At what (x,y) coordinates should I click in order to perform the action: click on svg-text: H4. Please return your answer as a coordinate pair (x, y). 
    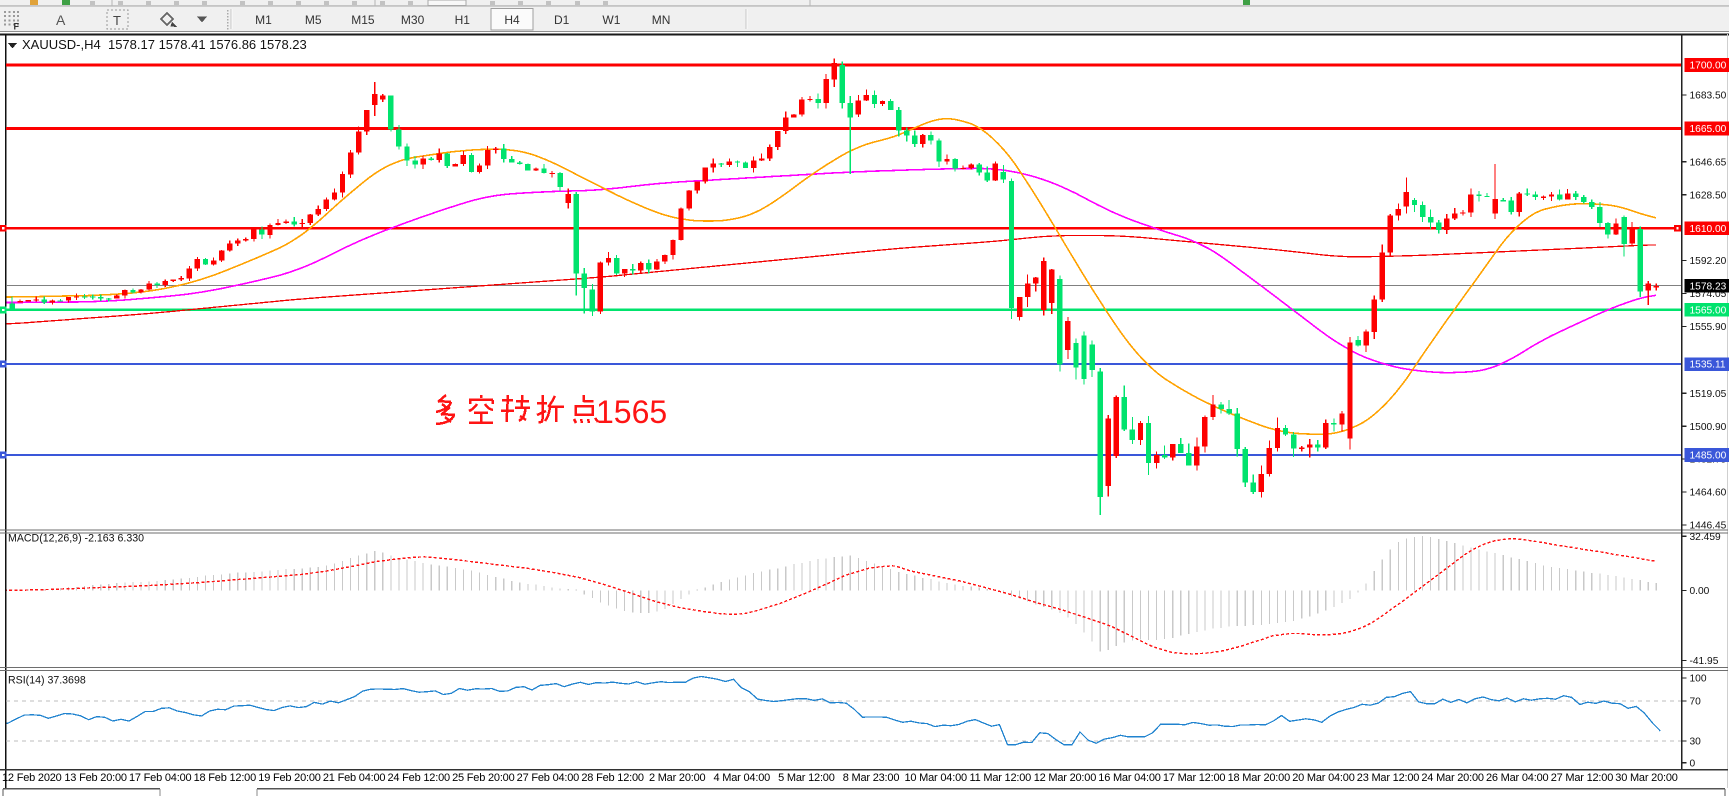
    Looking at the image, I should click on (512, 20).